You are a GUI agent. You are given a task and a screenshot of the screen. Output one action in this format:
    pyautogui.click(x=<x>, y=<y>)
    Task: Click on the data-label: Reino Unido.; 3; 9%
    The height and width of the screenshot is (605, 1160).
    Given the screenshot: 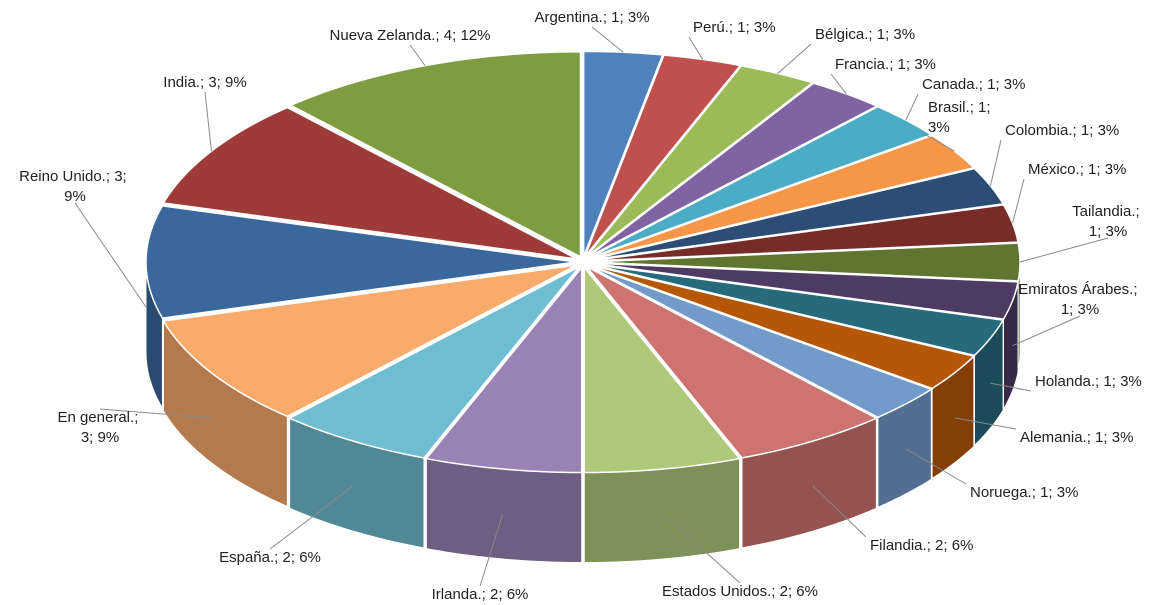 What is the action you would take?
    pyautogui.click(x=75, y=186)
    